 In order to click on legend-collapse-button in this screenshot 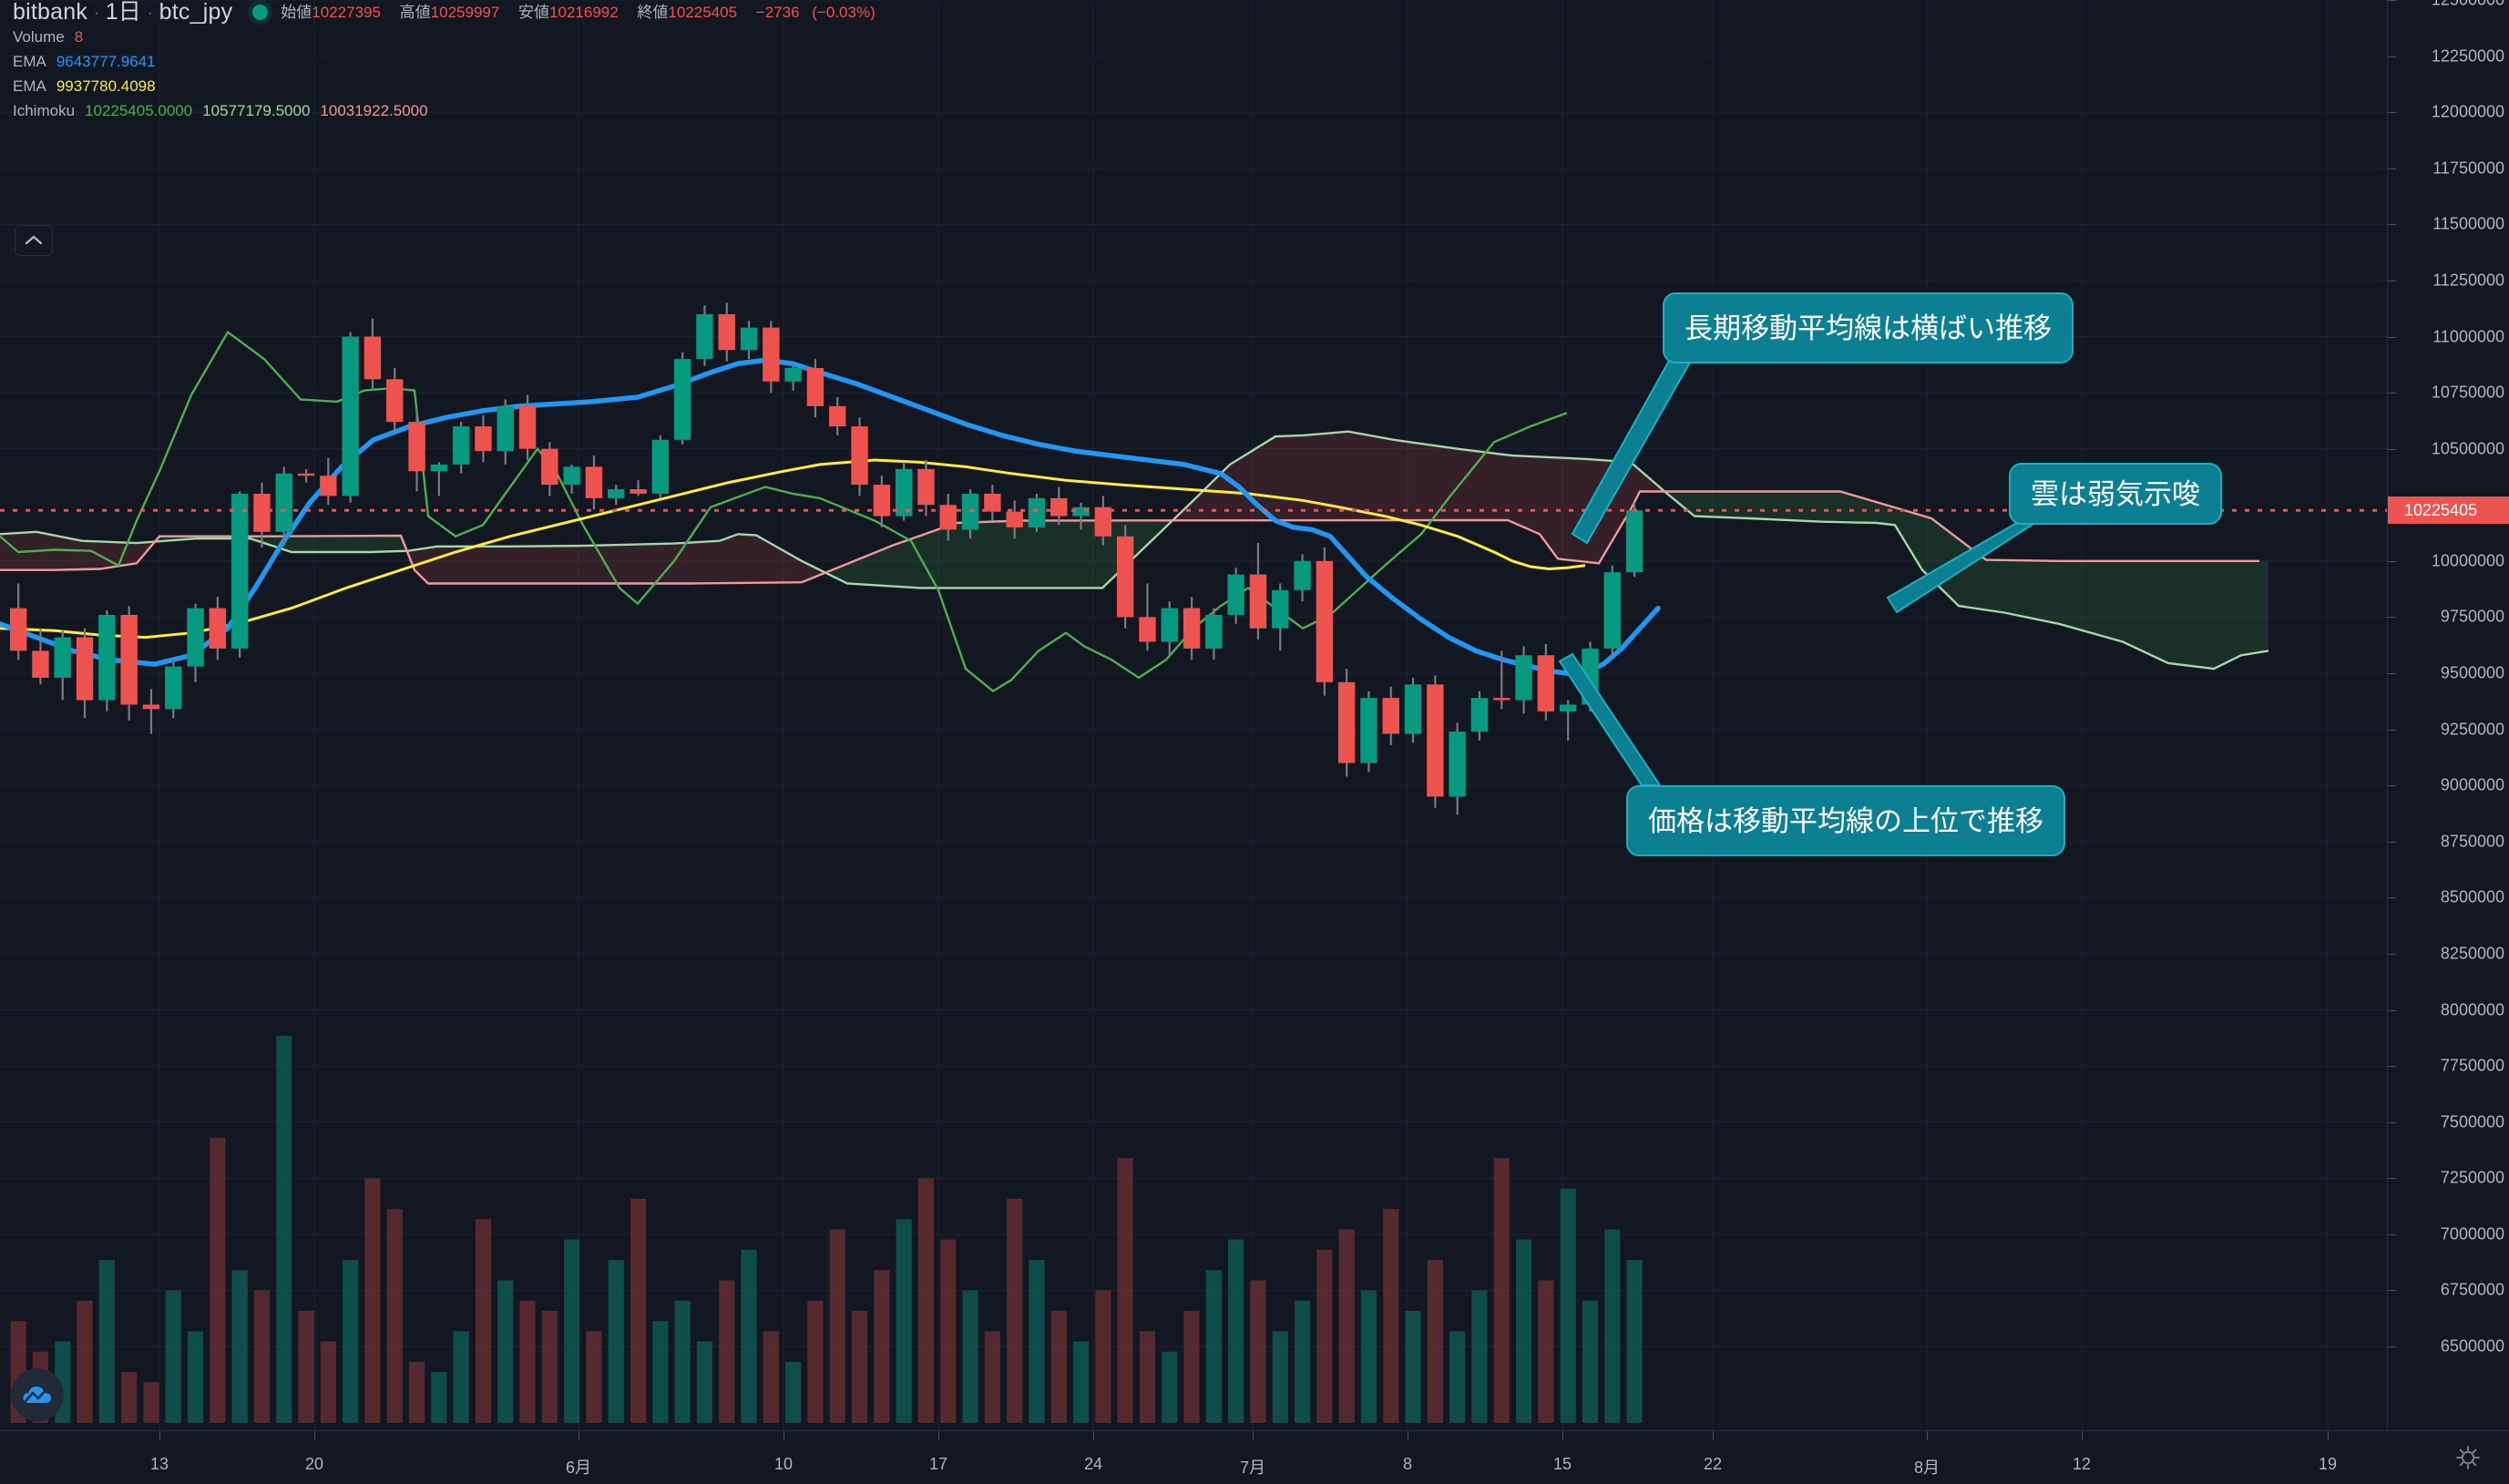, I will do `click(34, 240)`.